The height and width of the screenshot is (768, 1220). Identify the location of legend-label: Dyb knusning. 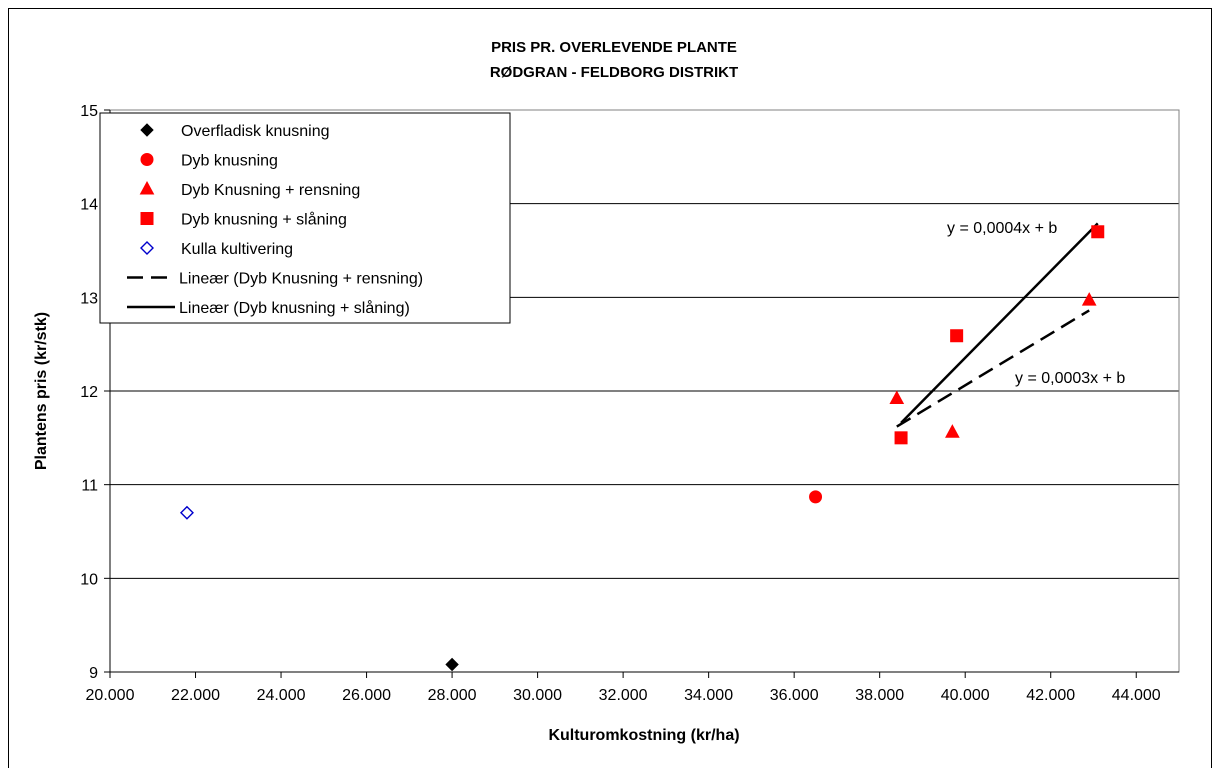
(229, 161).